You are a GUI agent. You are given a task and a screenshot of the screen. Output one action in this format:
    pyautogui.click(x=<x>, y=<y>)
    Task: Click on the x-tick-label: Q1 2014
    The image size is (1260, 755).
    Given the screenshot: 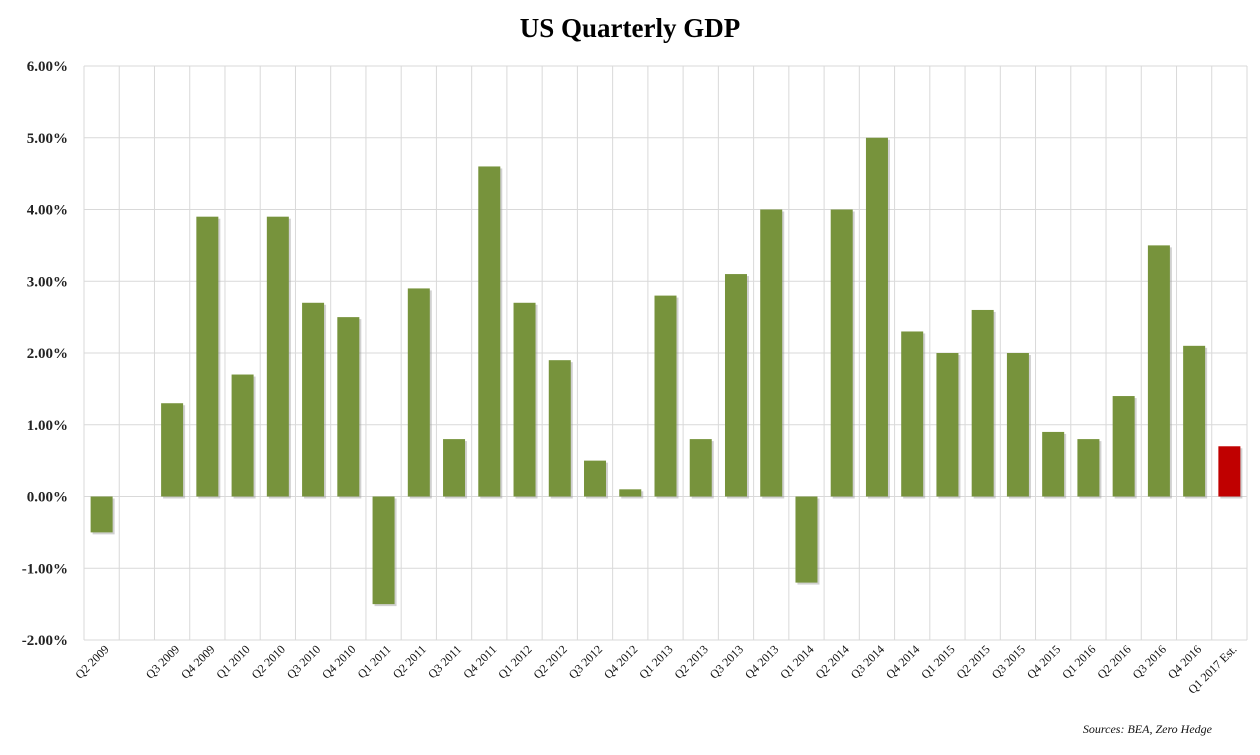 What is the action you would take?
    pyautogui.click(x=796, y=661)
    